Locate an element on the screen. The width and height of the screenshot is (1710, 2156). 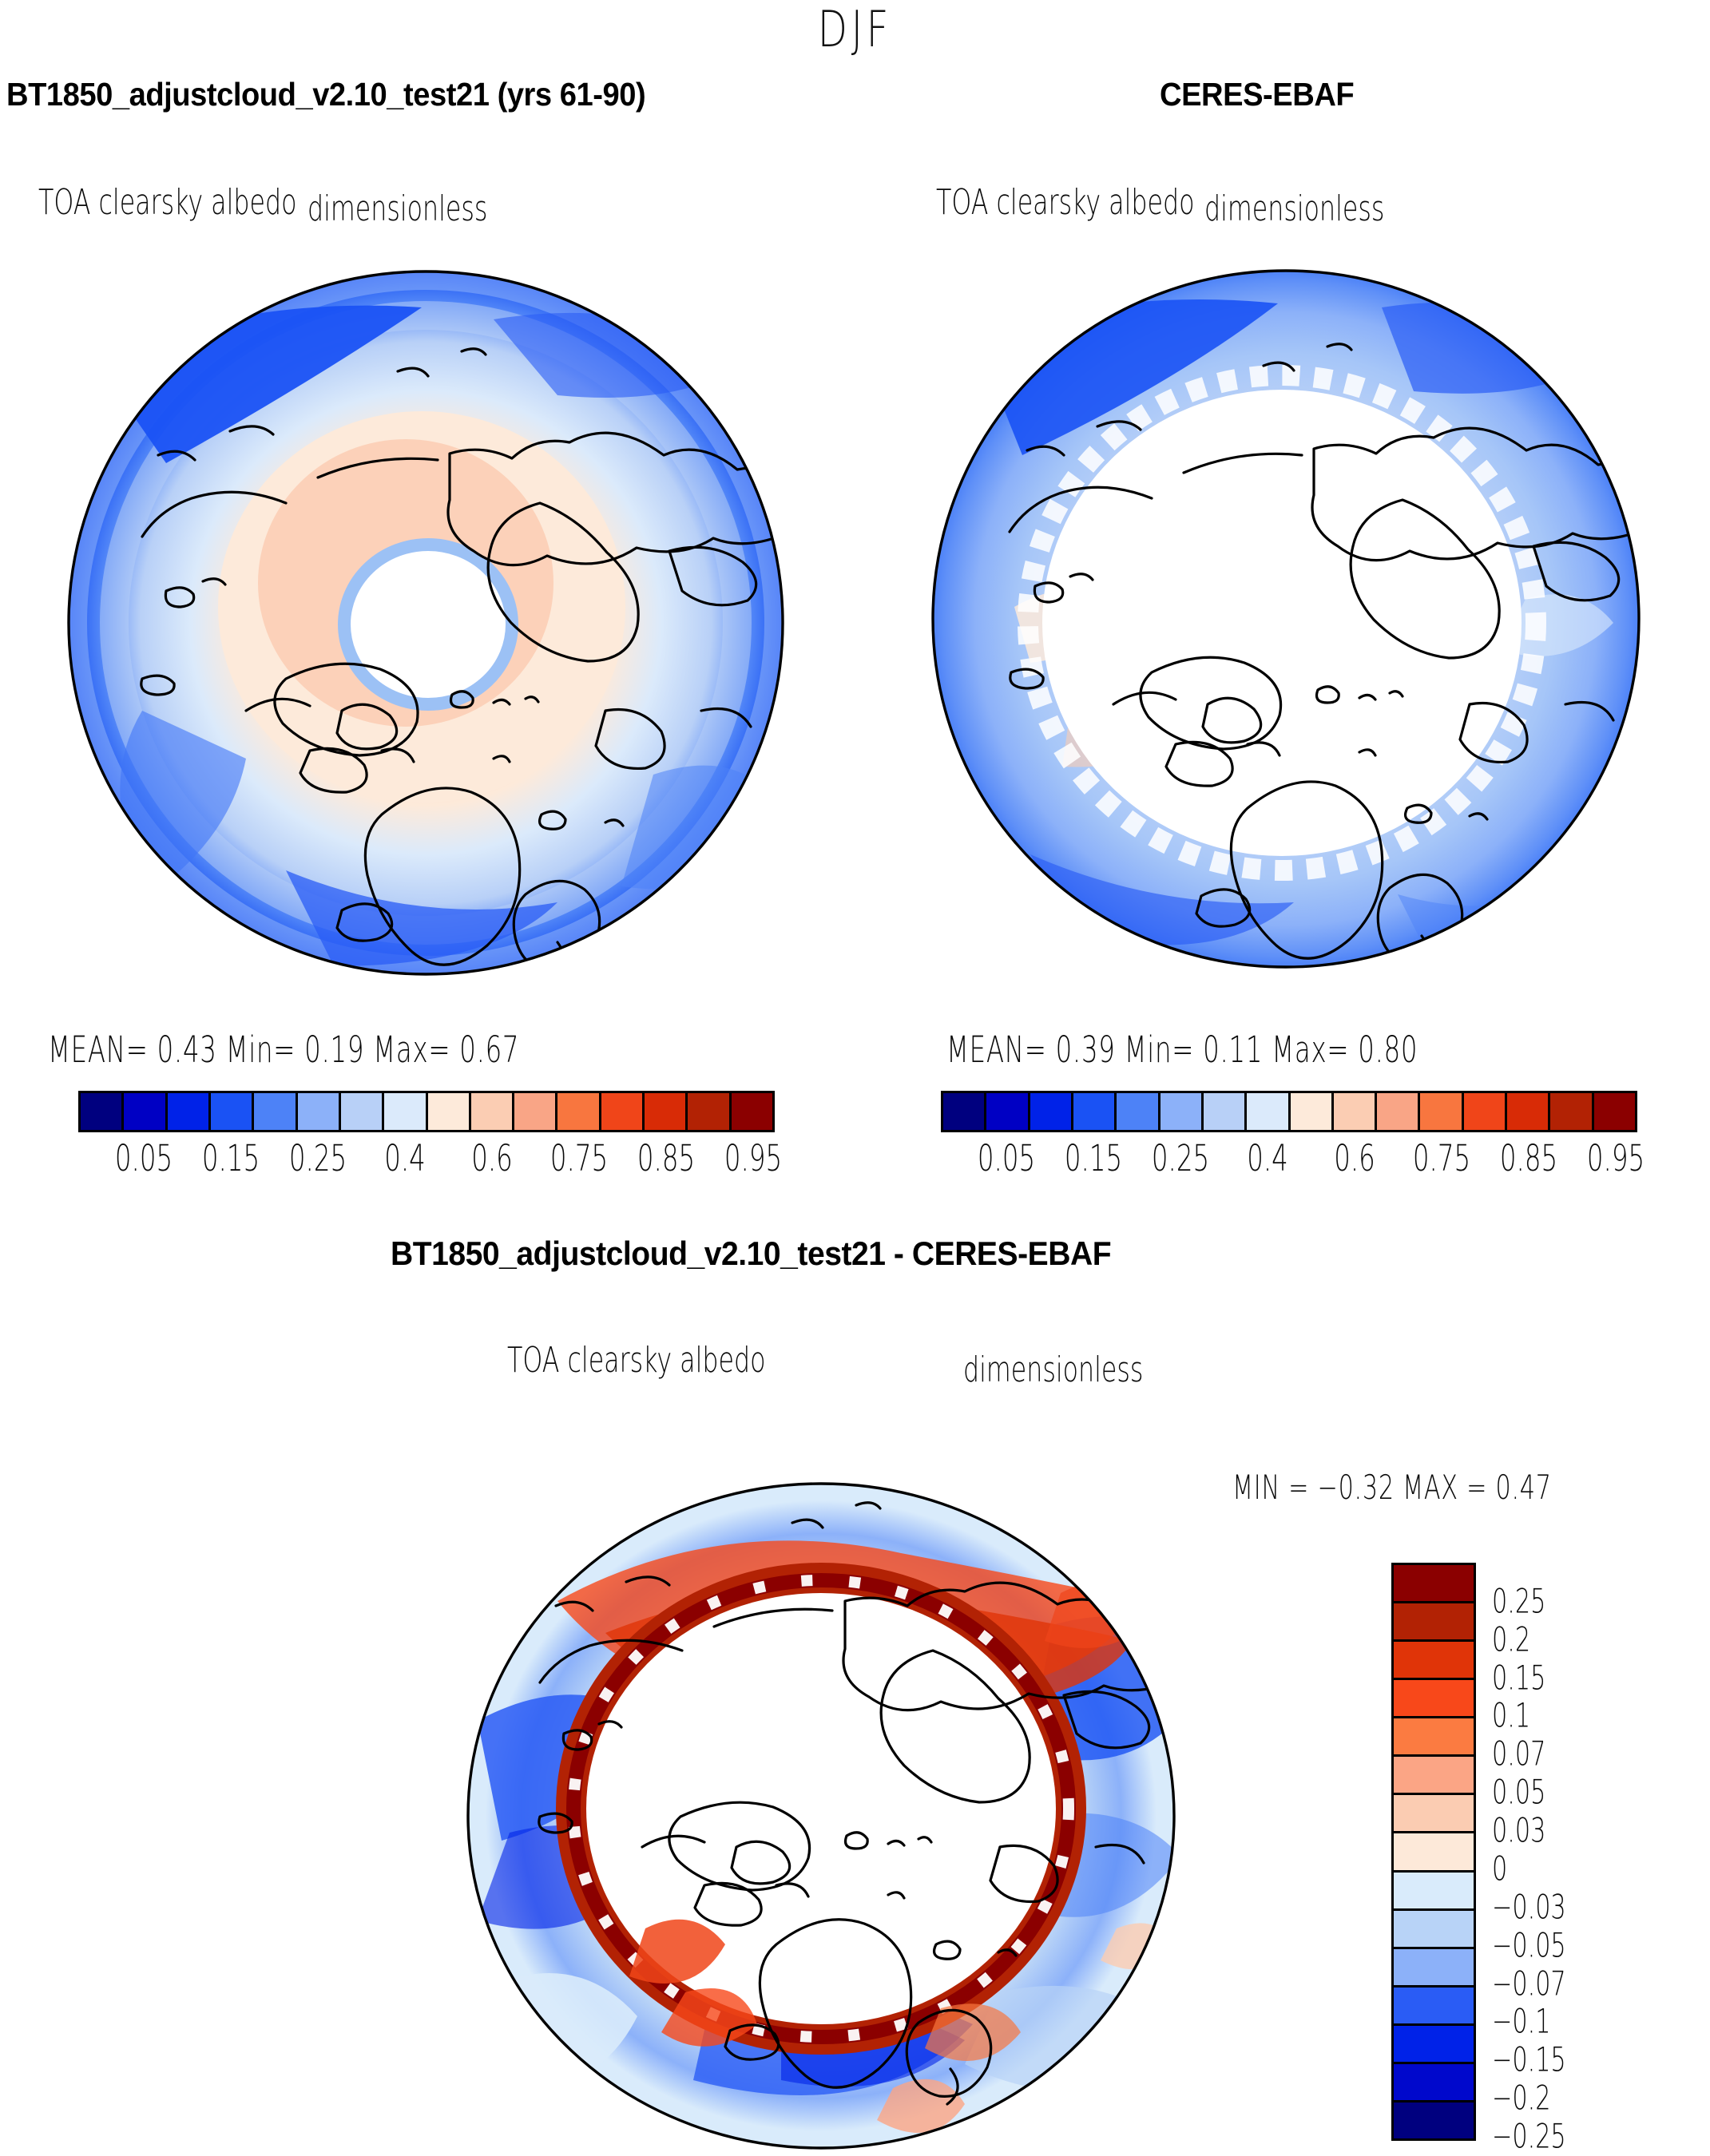
obs-polar-map is located at coordinates (1285, 619).